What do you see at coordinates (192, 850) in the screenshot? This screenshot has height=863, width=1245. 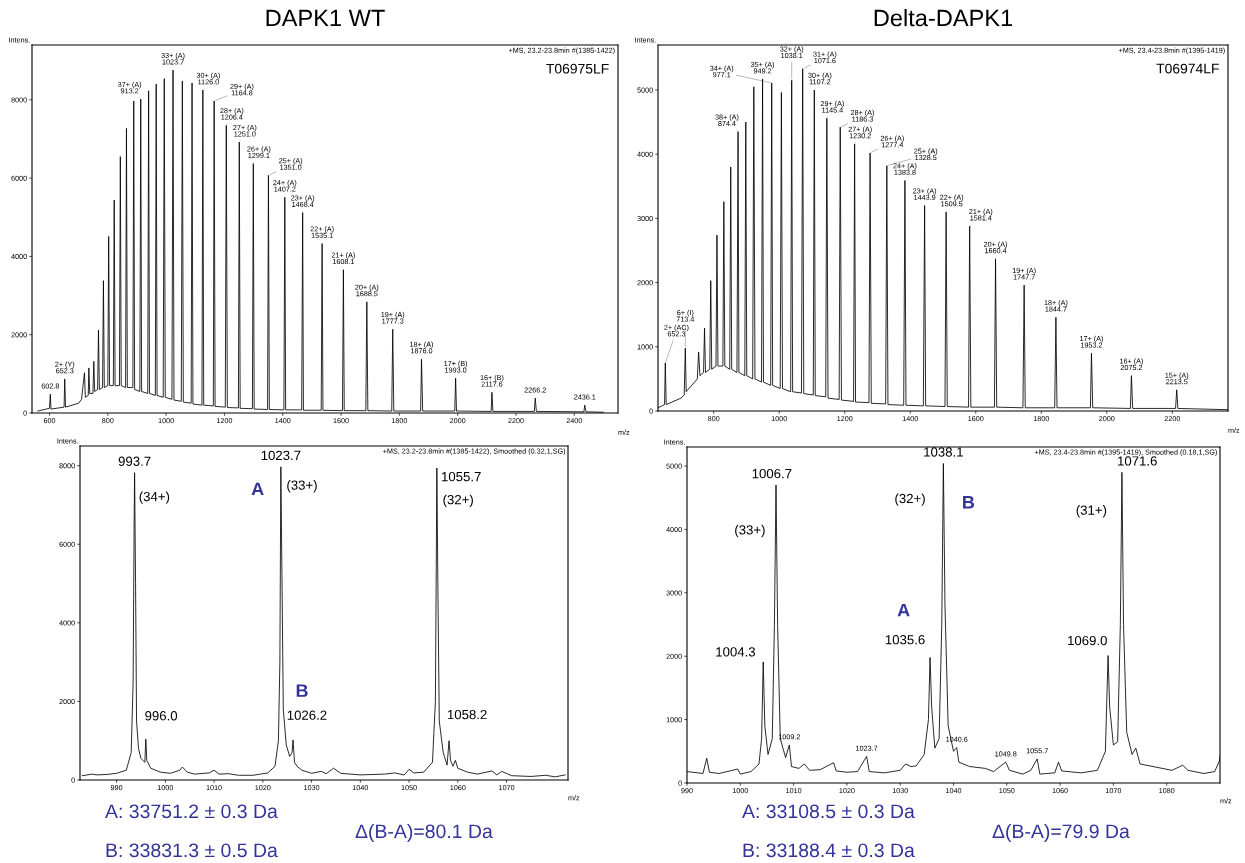 I see `text: B: 33831.3 ± 0.5 Da` at bounding box center [192, 850].